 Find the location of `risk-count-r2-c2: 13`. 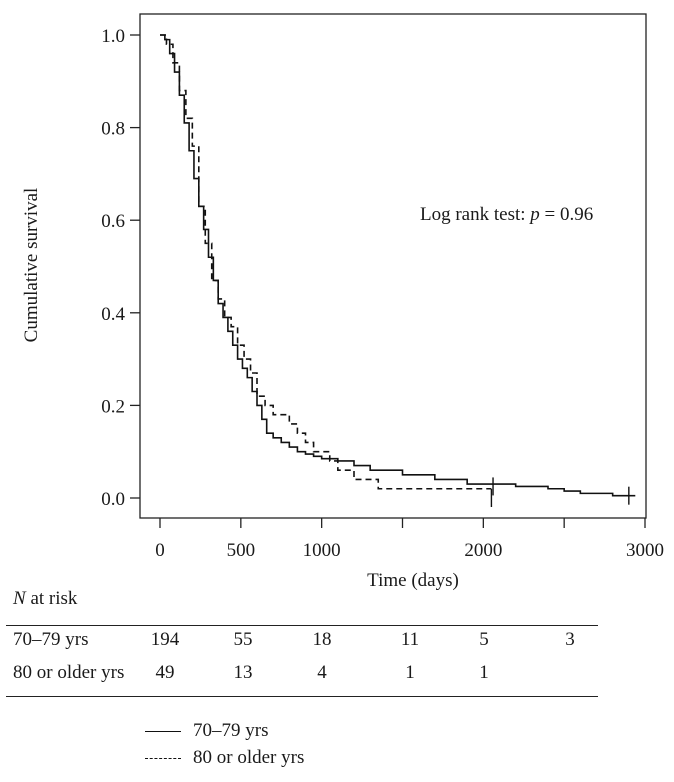

risk-count-r2-c2: 13 is located at coordinates (243, 672).